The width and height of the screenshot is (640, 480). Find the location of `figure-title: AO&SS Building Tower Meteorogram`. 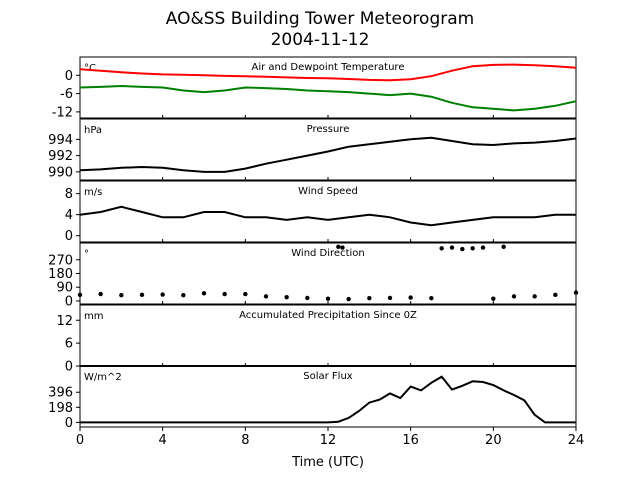

figure-title: AO&SS Building Tower Meteorogram is located at coordinates (320, 19).